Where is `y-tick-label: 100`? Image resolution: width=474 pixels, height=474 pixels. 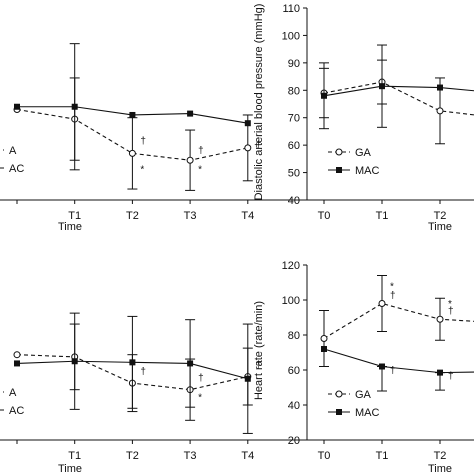 y-tick-label: 100 is located at coordinates (291, 301).